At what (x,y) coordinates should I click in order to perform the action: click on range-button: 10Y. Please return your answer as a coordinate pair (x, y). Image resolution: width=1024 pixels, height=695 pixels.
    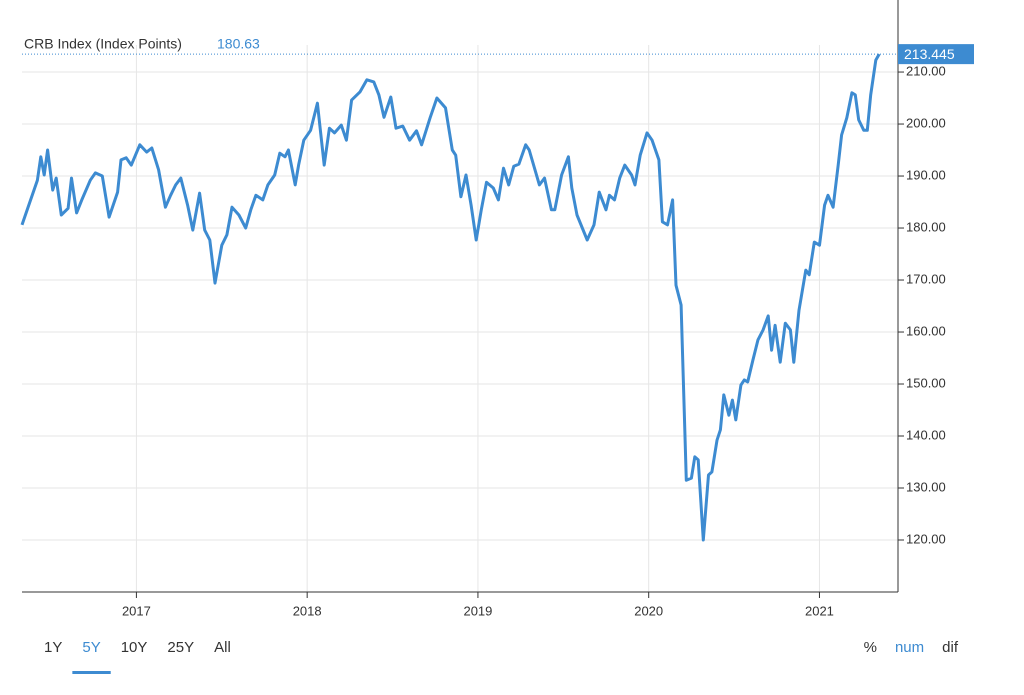
    Looking at the image, I should click on (134, 647).